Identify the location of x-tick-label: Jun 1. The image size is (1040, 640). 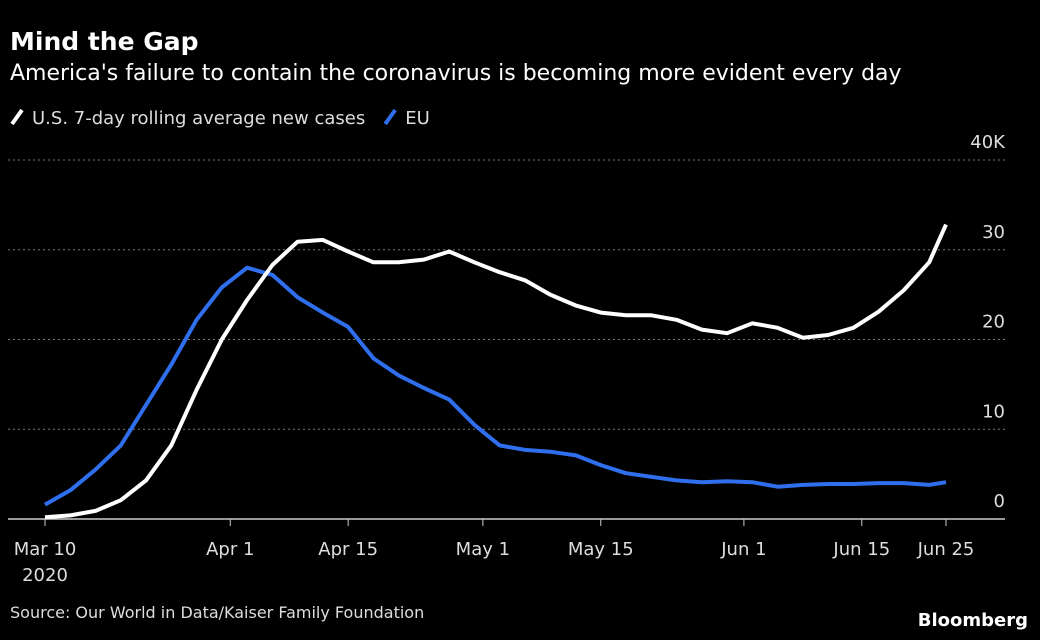
(743, 549).